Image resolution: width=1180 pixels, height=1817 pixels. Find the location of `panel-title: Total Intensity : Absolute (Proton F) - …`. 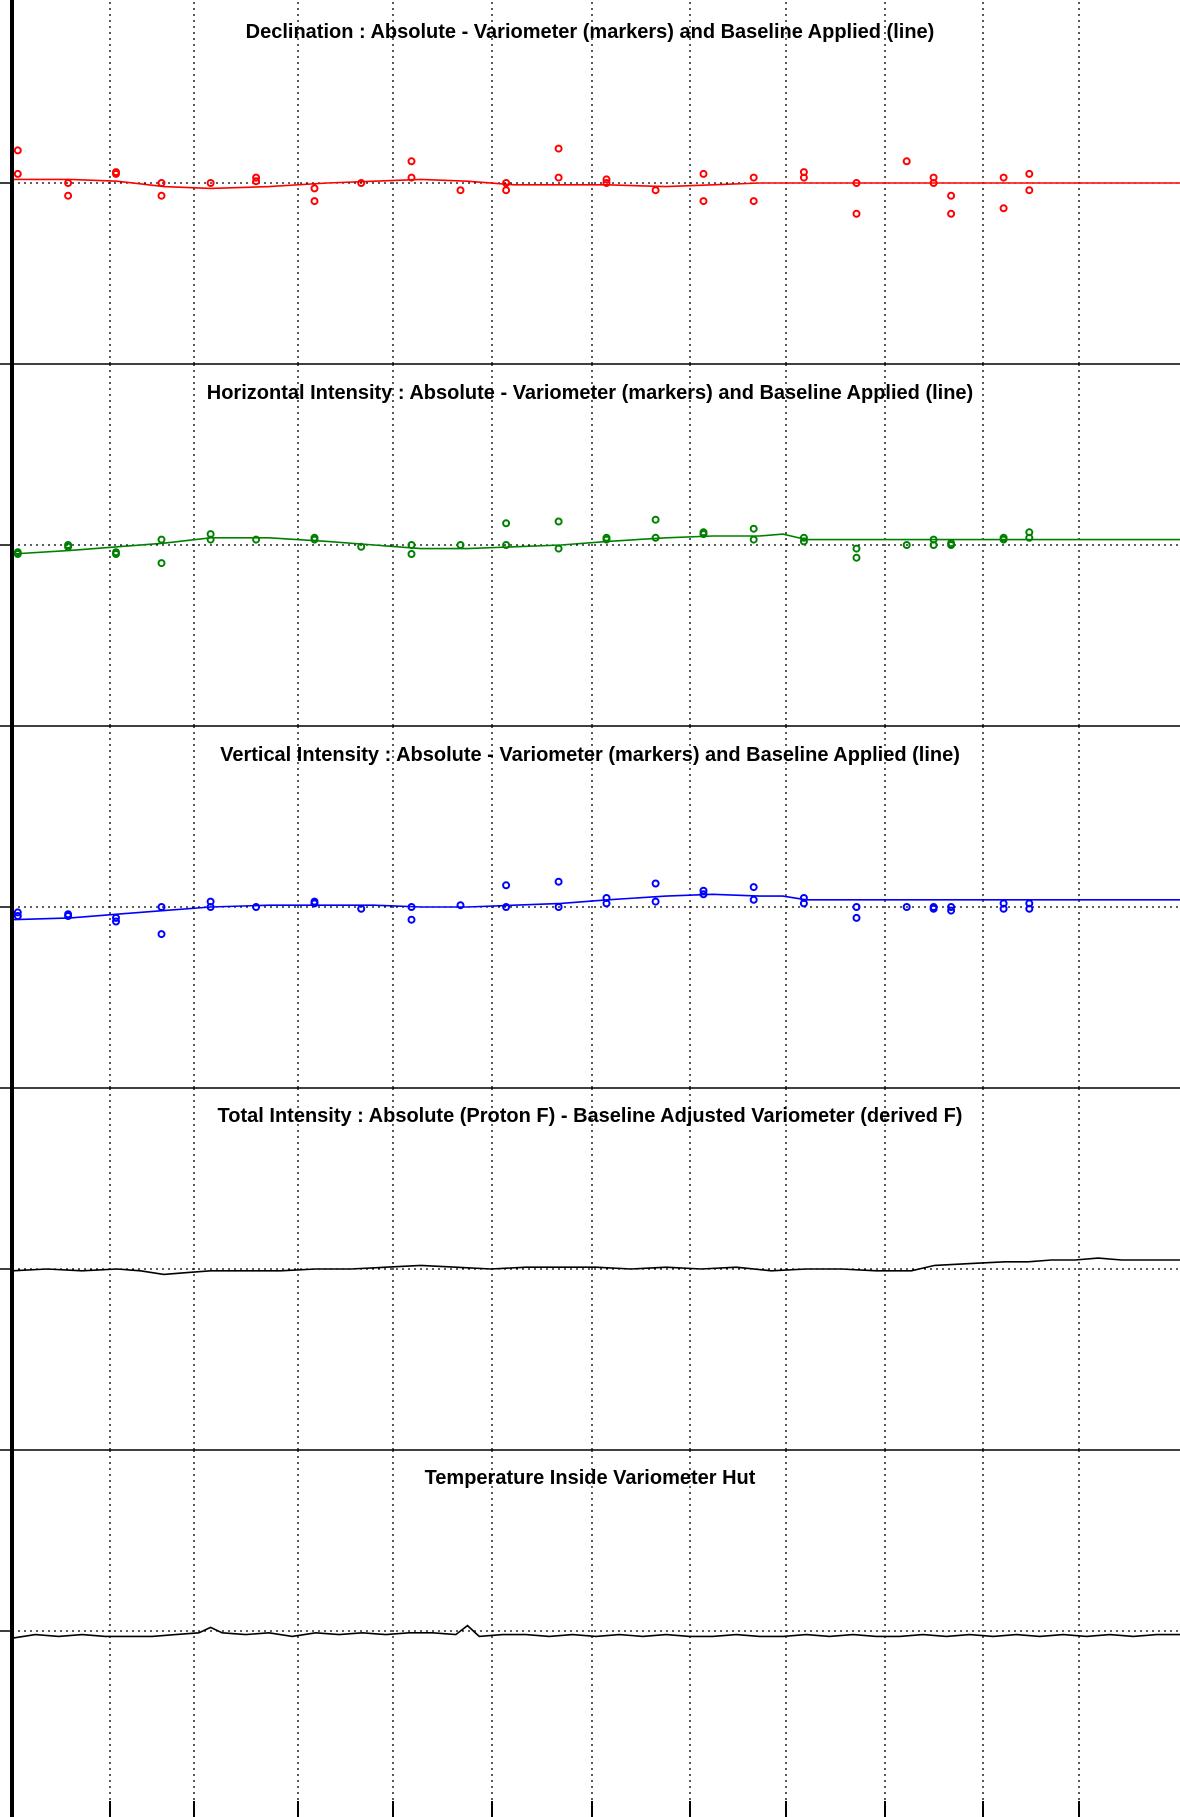

panel-title: Total Intensity : Absolute (Proton F) - … is located at coordinates (590, 1116).